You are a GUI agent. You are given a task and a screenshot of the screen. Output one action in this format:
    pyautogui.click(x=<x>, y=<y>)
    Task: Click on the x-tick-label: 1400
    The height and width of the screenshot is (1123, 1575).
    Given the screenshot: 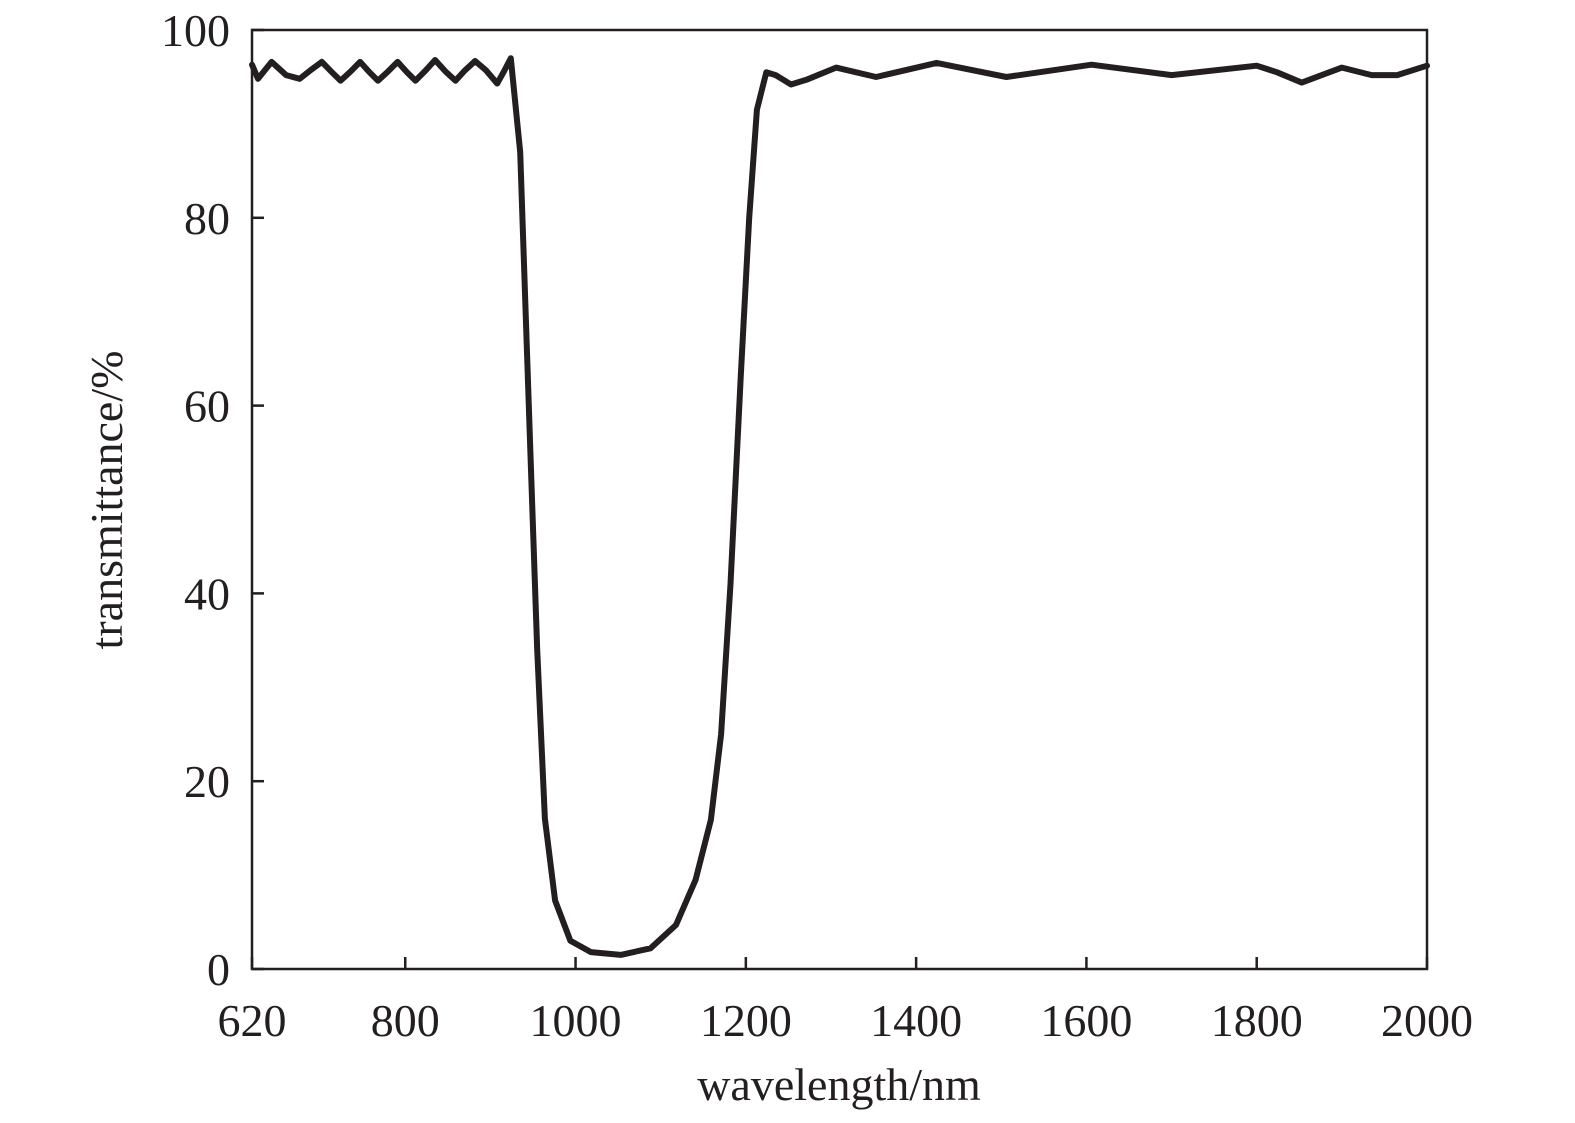 What is the action you would take?
    pyautogui.click(x=916, y=1020)
    